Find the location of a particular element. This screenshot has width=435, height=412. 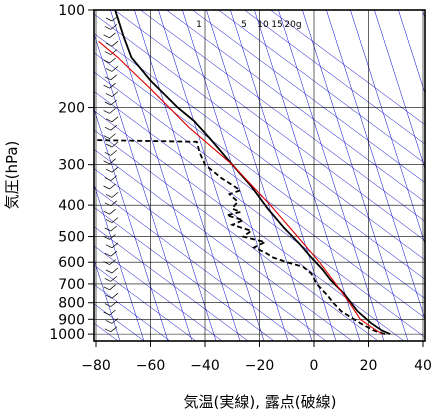

mixing-ratio-label: 1 is located at coordinates (199, 25).